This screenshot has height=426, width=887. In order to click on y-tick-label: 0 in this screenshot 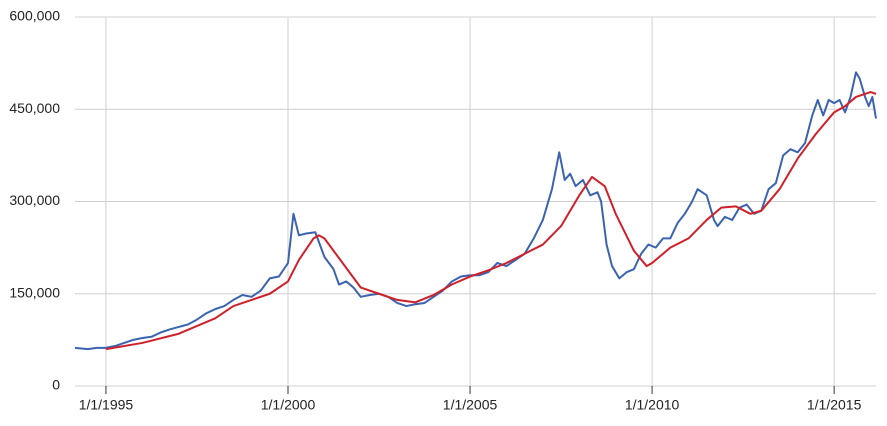, I will do `click(56, 385)`.